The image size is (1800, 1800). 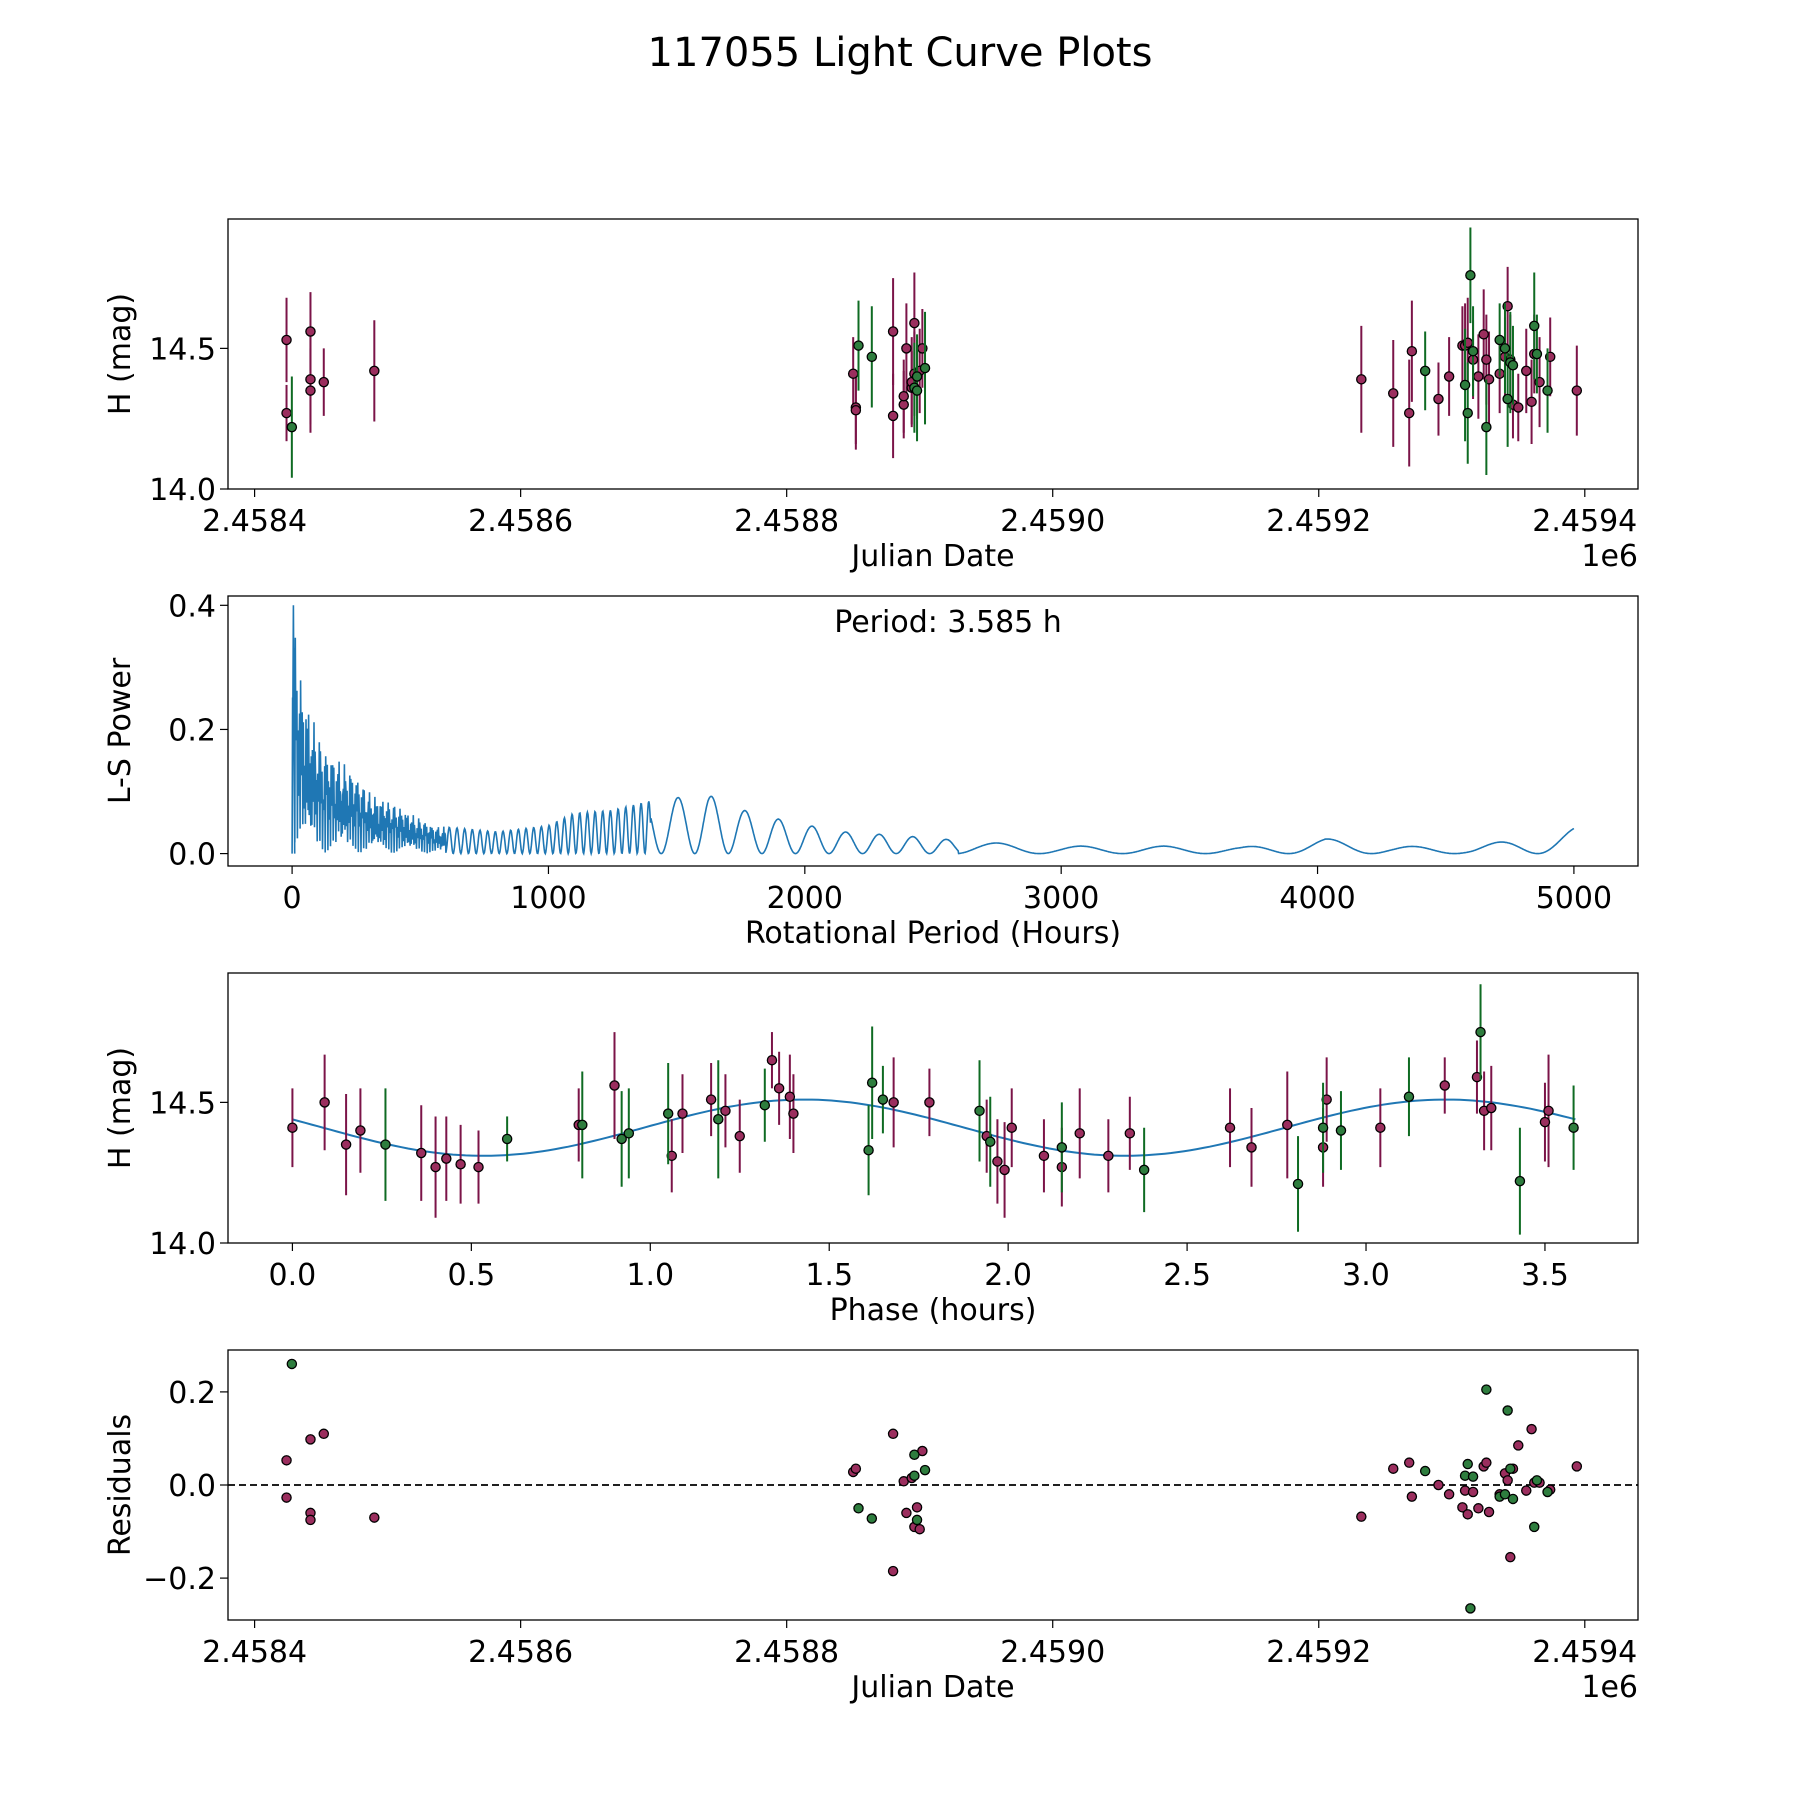 I want to click on periodogram-x-tick-label: 1000, so click(x=548, y=898).